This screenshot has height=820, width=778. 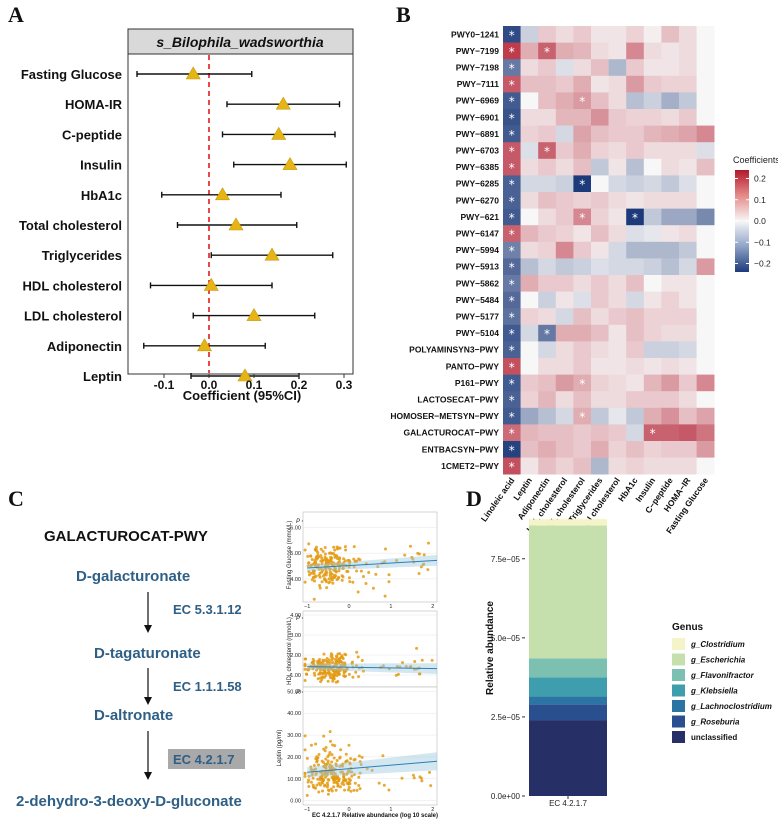 What do you see at coordinates (72, 285) in the screenshot?
I see `forest-row-label: HDL cholesterol` at bounding box center [72, 285].